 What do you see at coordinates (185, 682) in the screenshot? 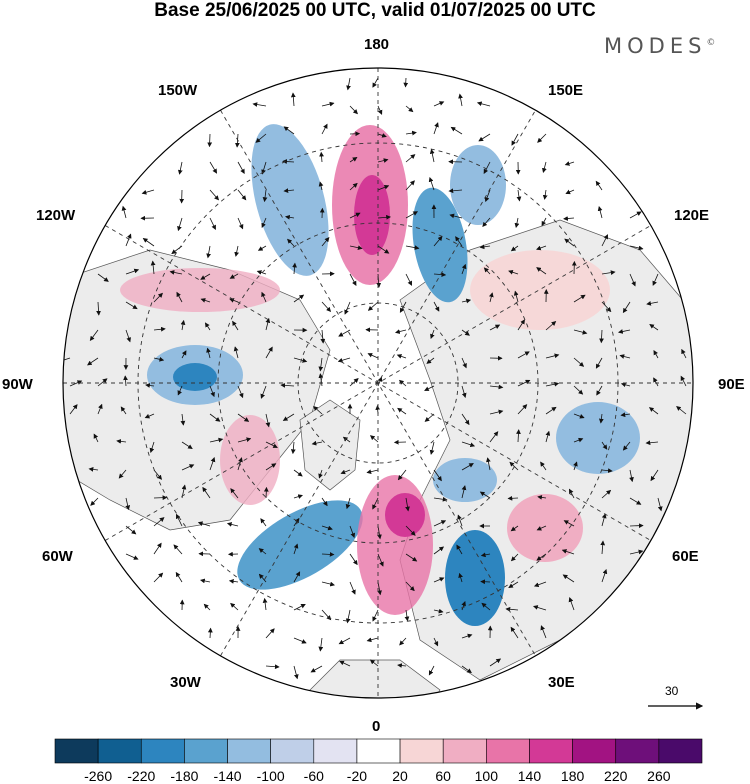
I see `lon-label-30w: 30W` at bounding box center [185, 682].